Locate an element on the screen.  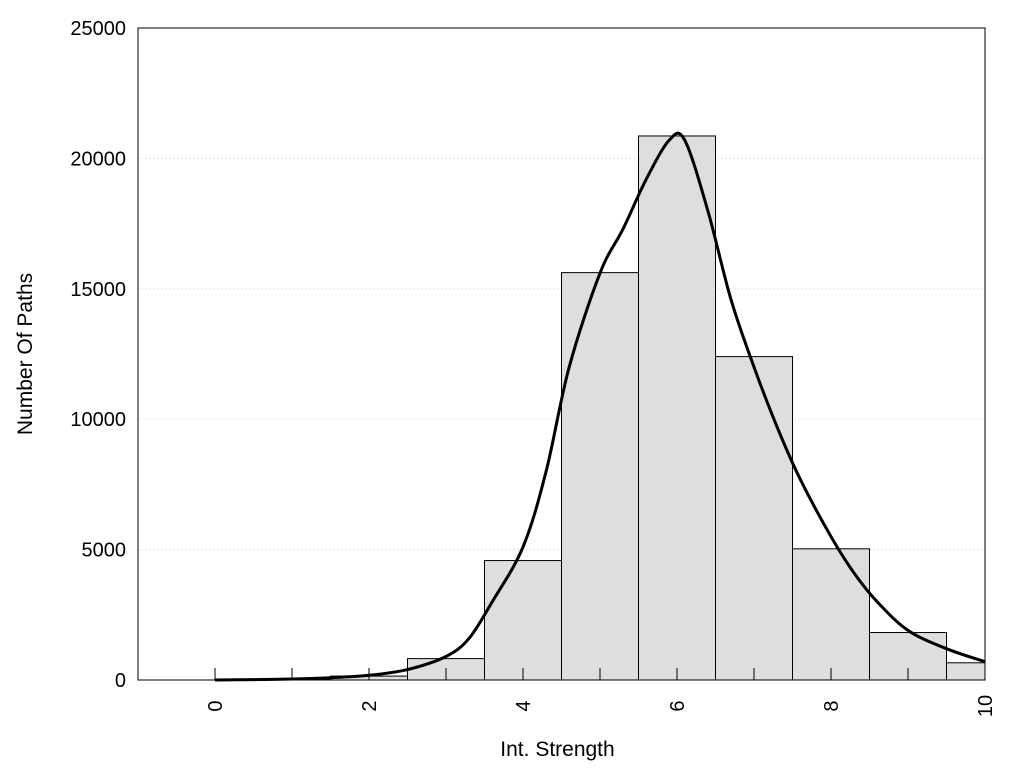
x-tick-label: 8 is located at coordinates (832, 705).